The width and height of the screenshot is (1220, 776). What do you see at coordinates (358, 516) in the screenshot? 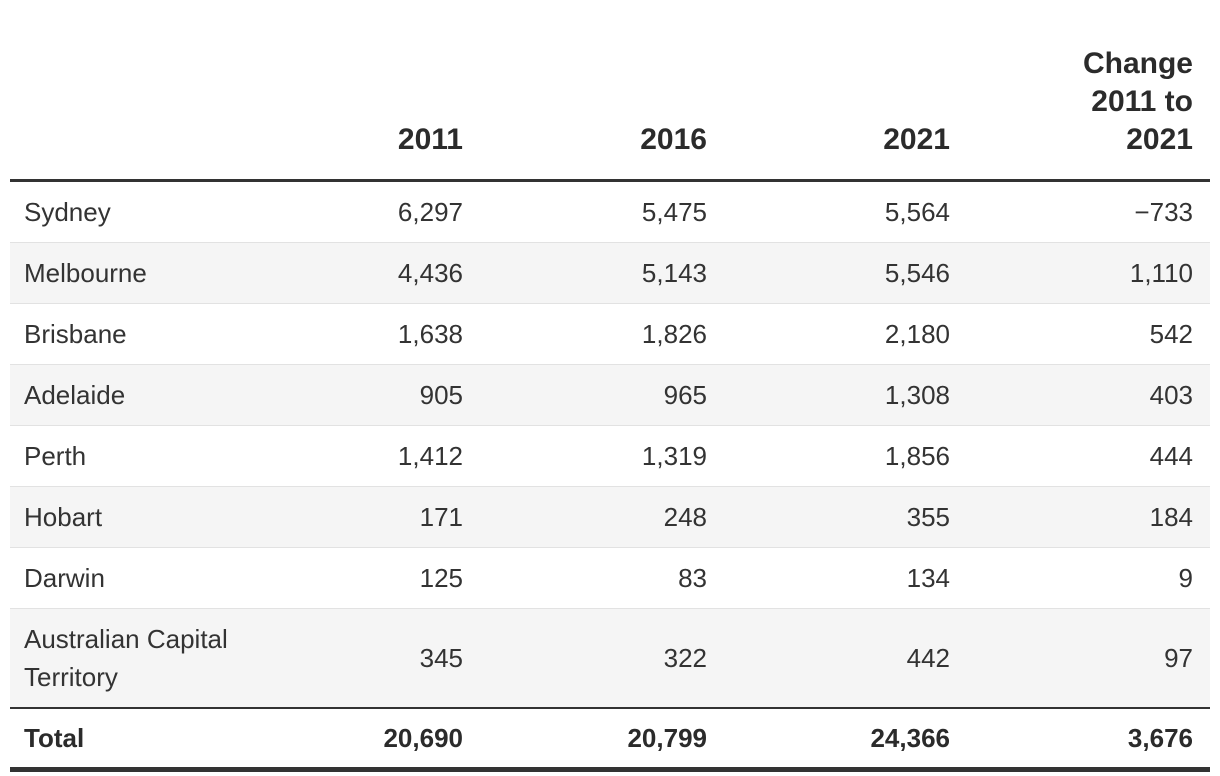
I see `value-cell: 171` at bounding box center [358, 516].